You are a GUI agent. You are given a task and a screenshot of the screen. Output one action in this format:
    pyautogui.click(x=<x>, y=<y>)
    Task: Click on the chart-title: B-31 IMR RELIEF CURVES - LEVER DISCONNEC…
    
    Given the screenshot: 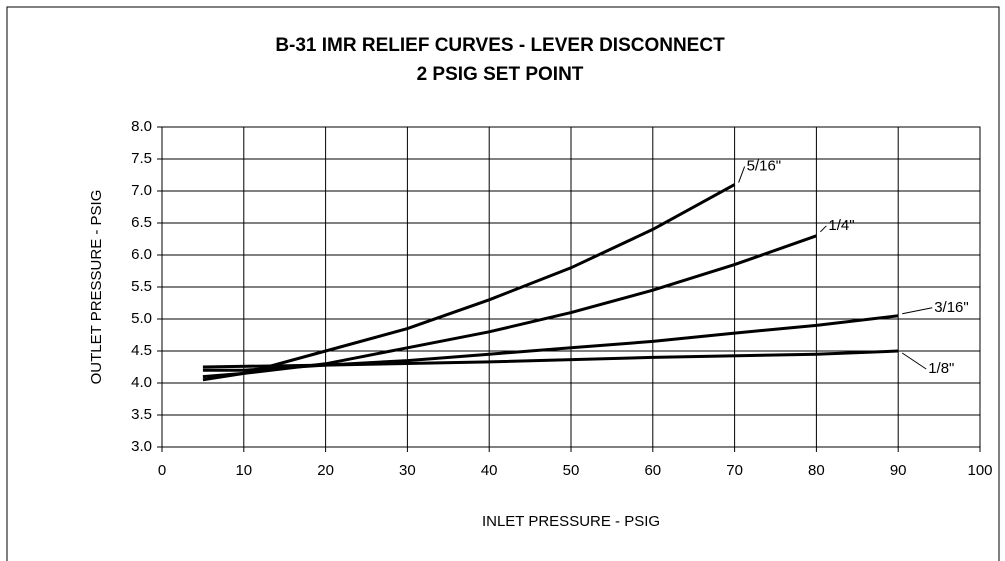 What is the action you would take?
    pyautogui.click(x=500, y=45)
    